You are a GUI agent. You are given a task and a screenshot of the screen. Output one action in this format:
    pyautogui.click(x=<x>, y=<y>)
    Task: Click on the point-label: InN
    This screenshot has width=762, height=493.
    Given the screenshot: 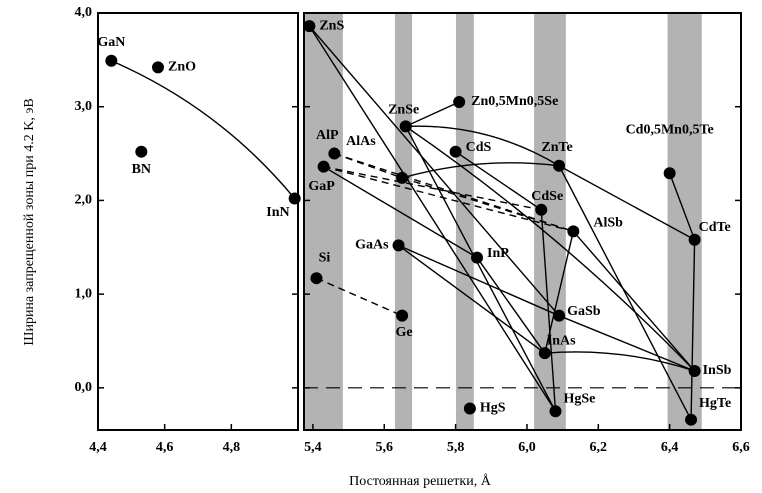 What is the action you would take?
    pyautogui.click(x=277, y=212)
    